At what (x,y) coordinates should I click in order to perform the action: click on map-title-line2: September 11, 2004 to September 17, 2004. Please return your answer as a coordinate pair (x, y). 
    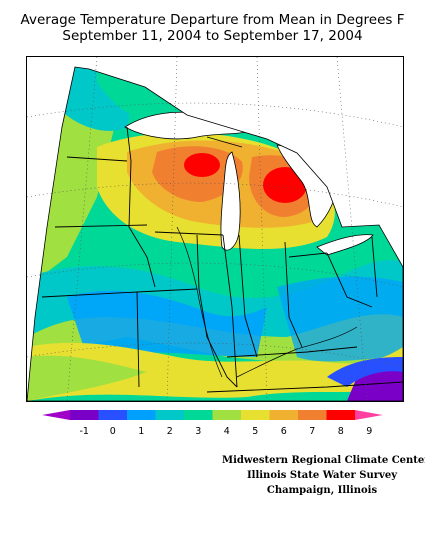
    Looking at the image, I should click on (212, 36).